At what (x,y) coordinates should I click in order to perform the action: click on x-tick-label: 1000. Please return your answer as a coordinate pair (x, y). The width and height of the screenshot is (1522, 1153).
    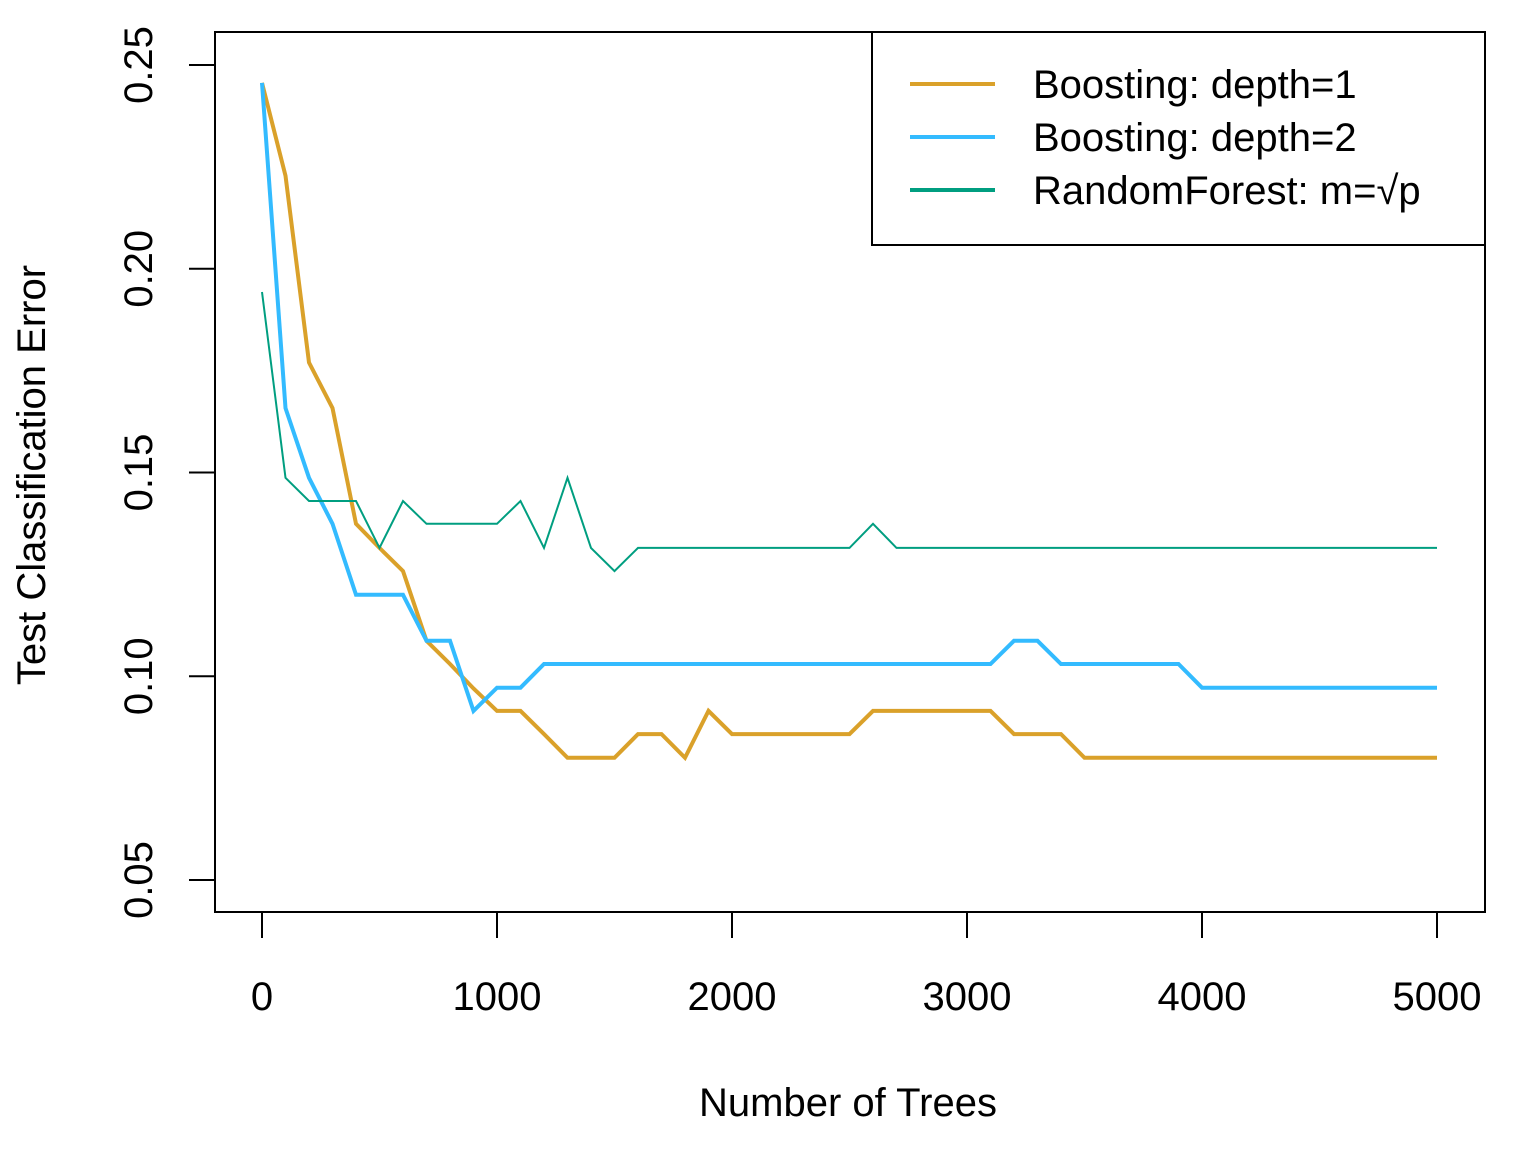
    Looking at the image, I should click on (497, 997).